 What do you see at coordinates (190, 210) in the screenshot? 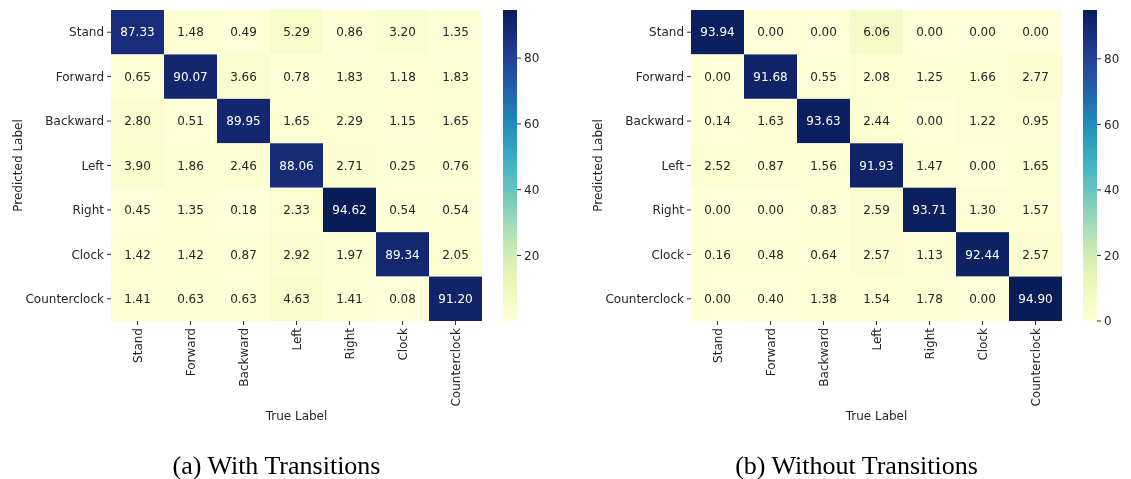
I see `data-label: 1.35` at bounding box center [190, 210].